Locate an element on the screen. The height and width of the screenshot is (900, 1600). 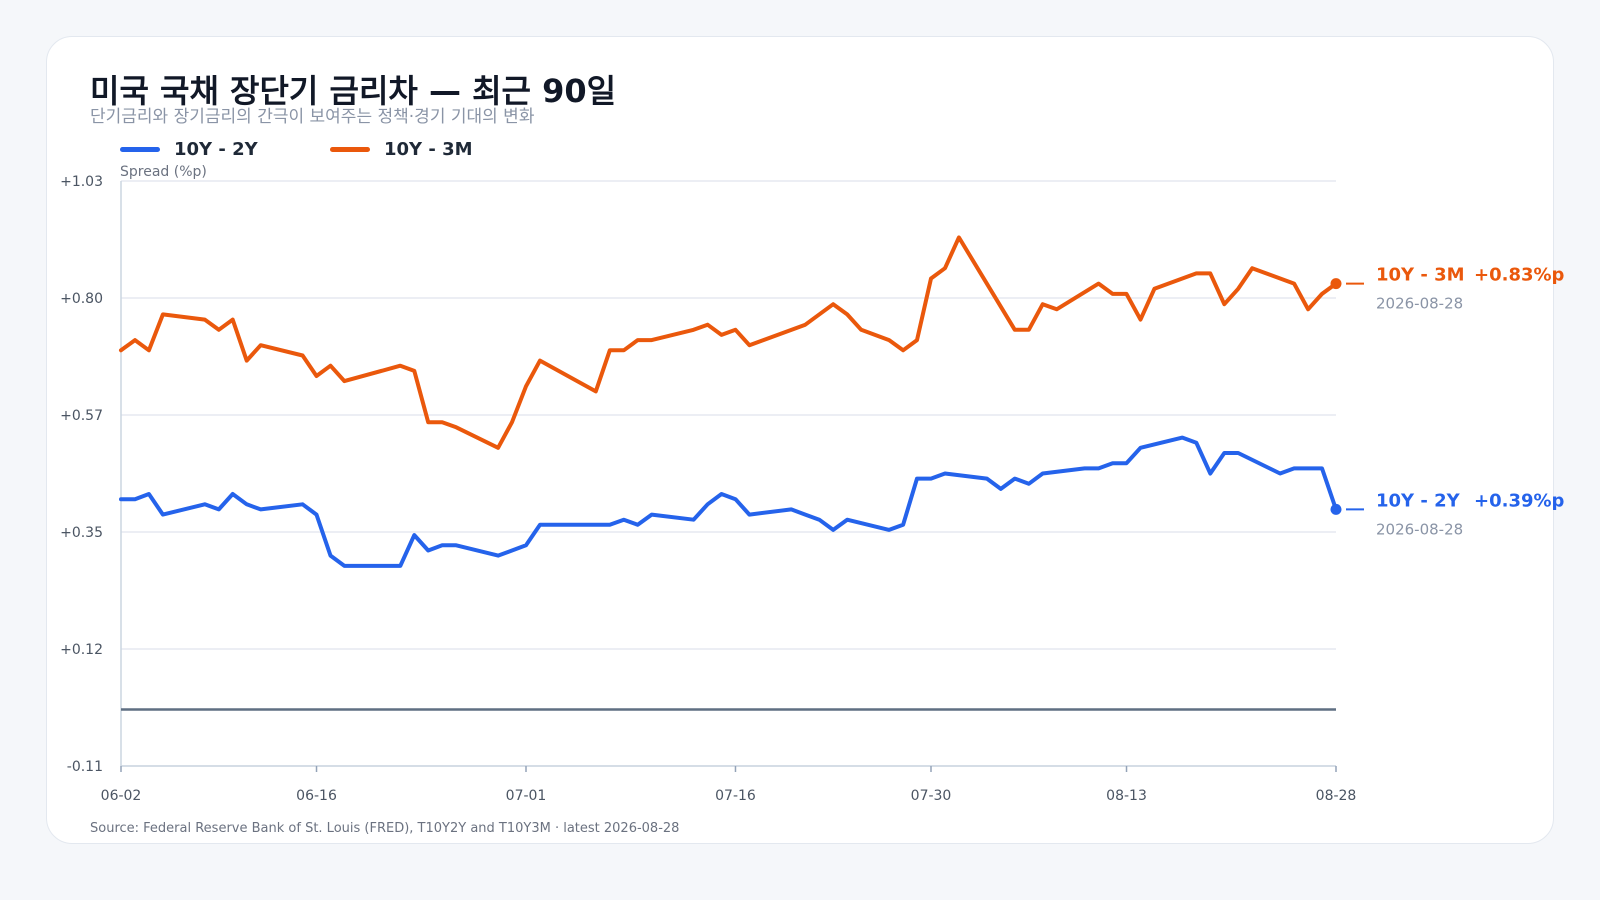
y-tick-label: +1.03 is located at coordinates (81, 182).